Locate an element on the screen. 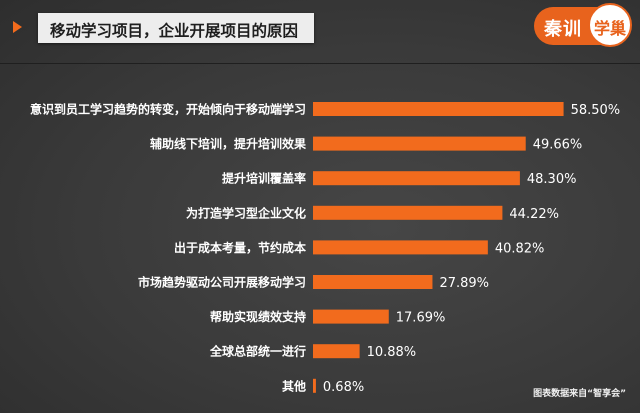 The height and width of the screenshot is (413, 640). header-divider is located at coordinates (320, 63).